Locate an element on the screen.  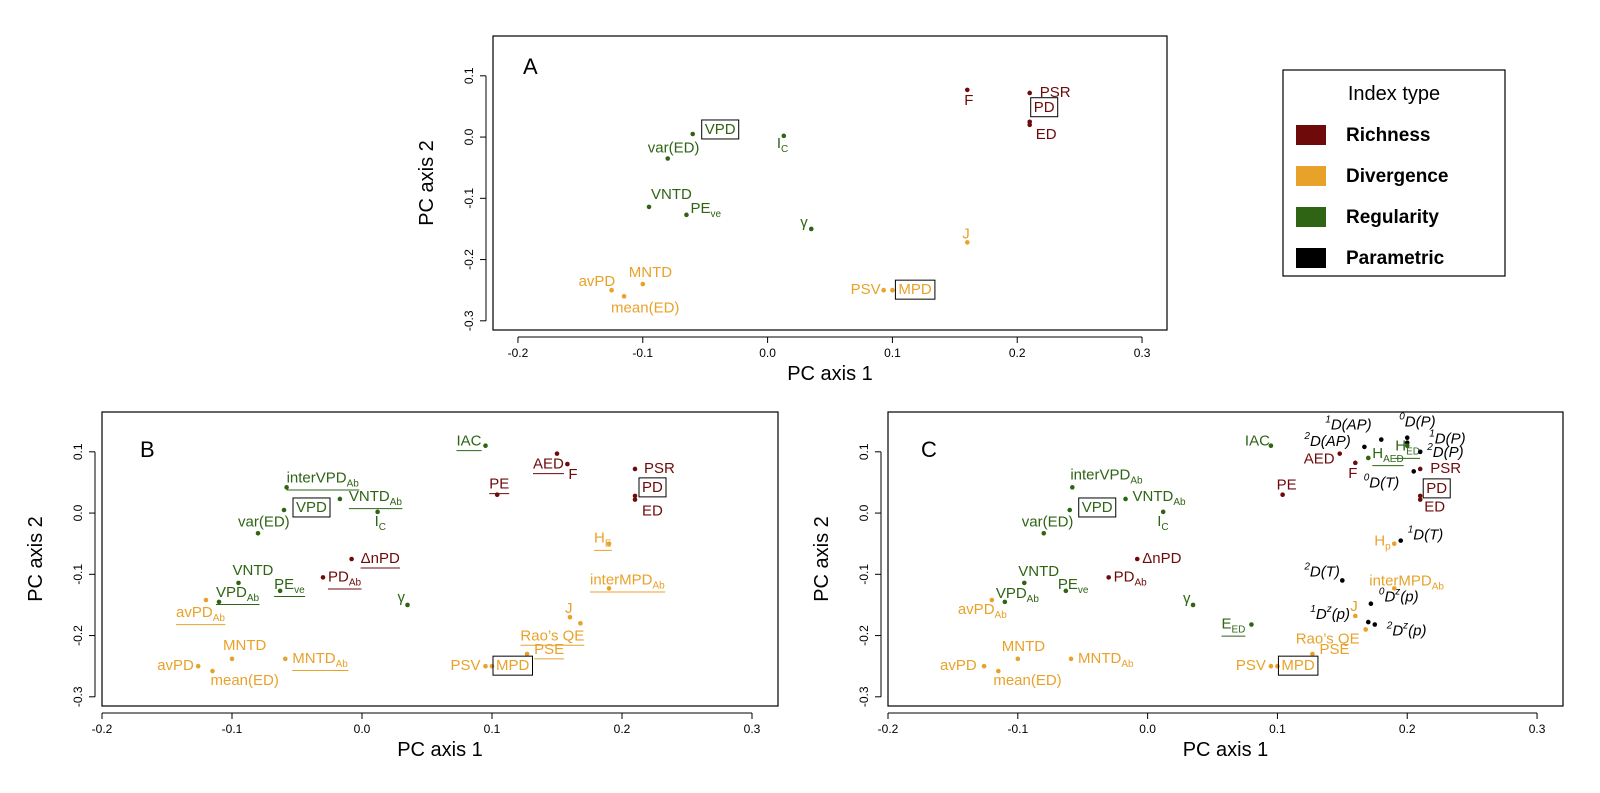
point-label-PSR: PSR is located at coordinates (659, 468).